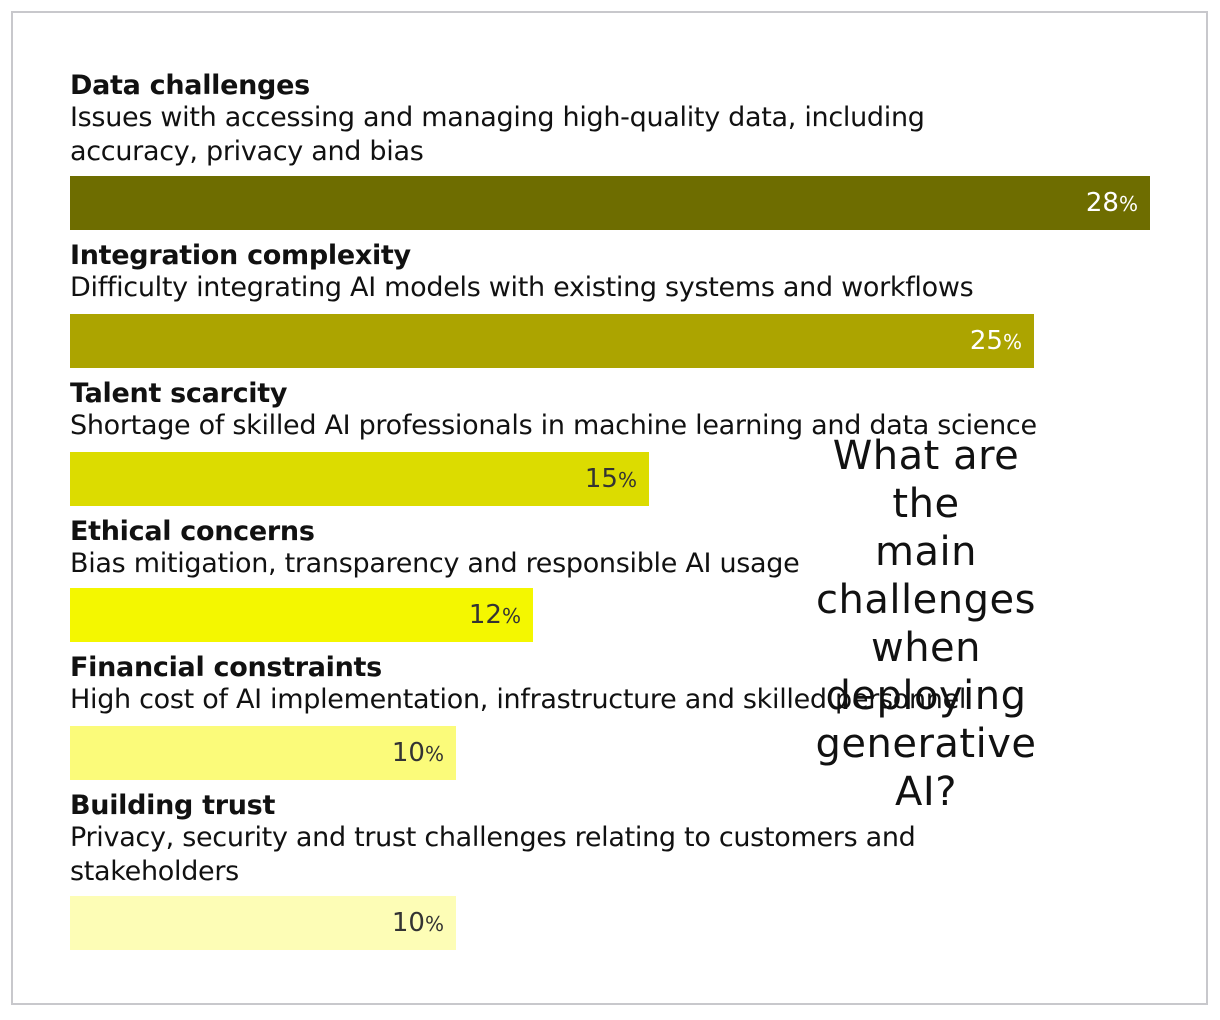 Image resolution: width=1220 pixels, height=1020 pixels. Describe the element at coordinates (485, 615) in the screenshot. I see `bar-value: 12` at that location.